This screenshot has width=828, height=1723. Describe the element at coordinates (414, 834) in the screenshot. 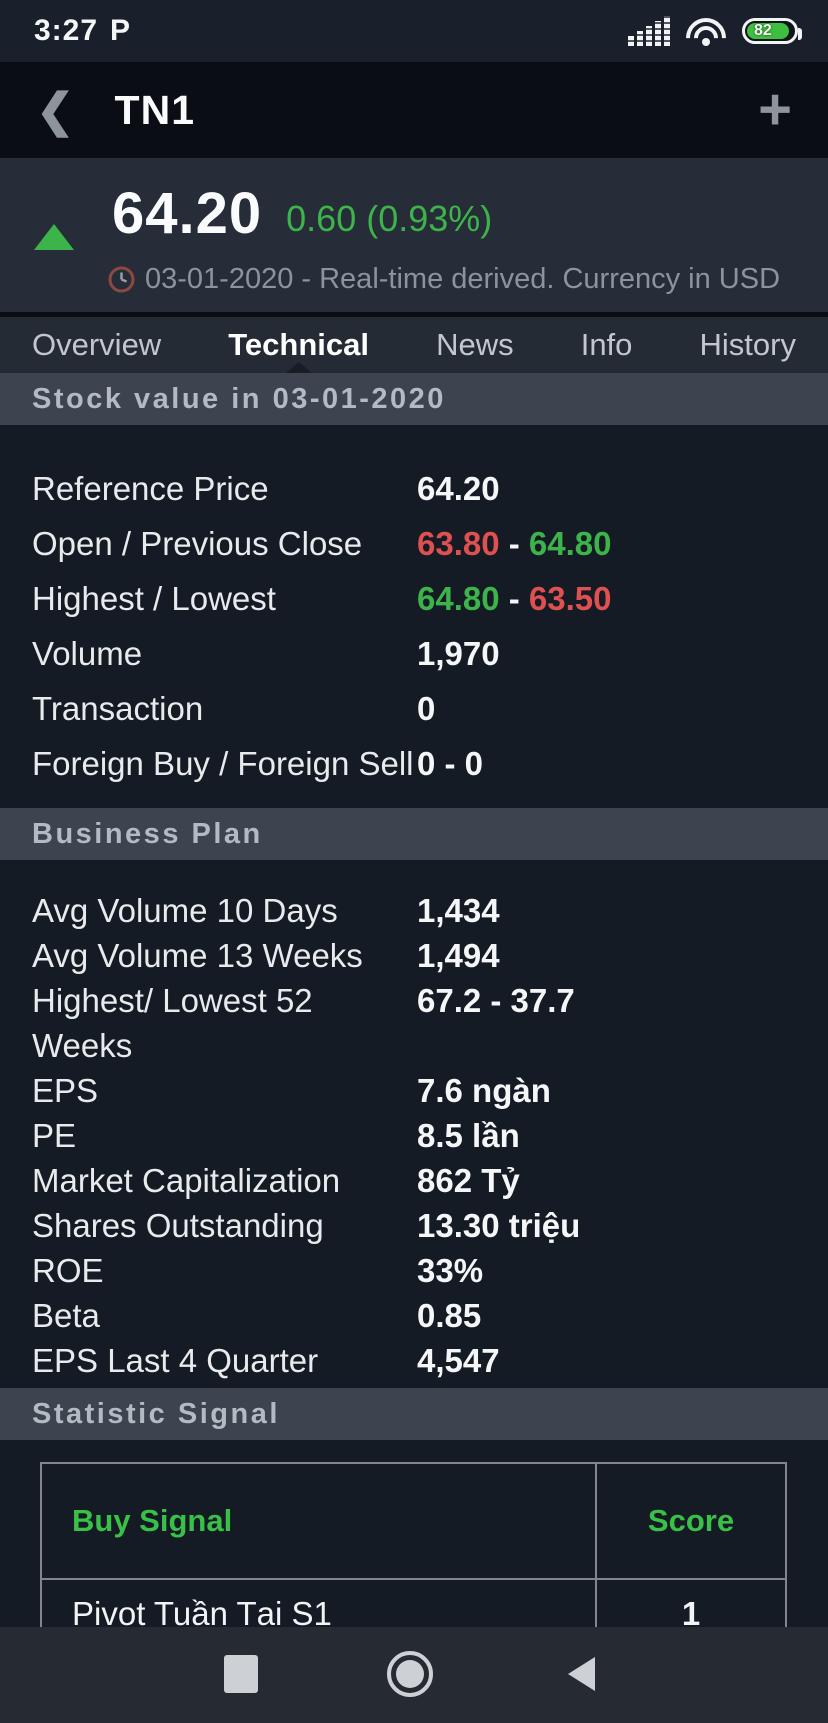

I see `section-header-business-plan: Business Plan` at that location.